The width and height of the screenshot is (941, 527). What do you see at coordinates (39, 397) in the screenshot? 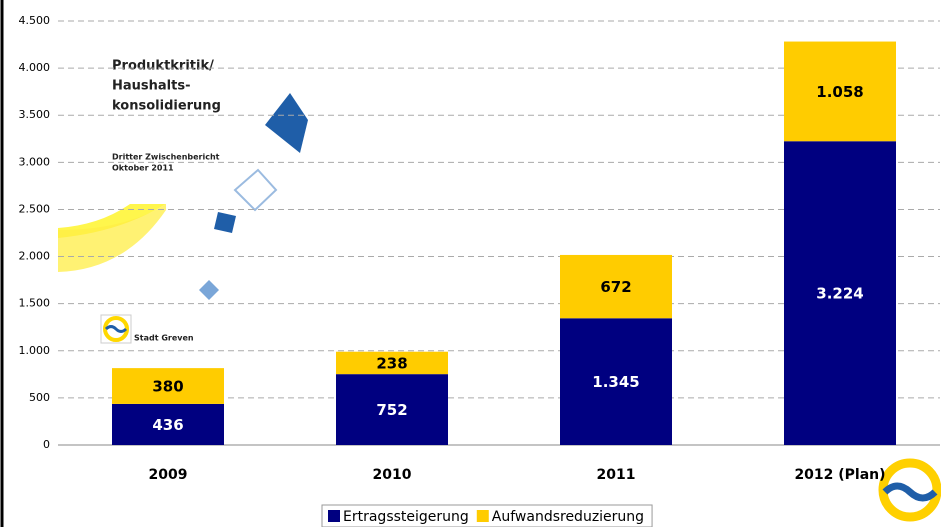
I see `y-tick-label: 500` at bounding box center [39, 397].